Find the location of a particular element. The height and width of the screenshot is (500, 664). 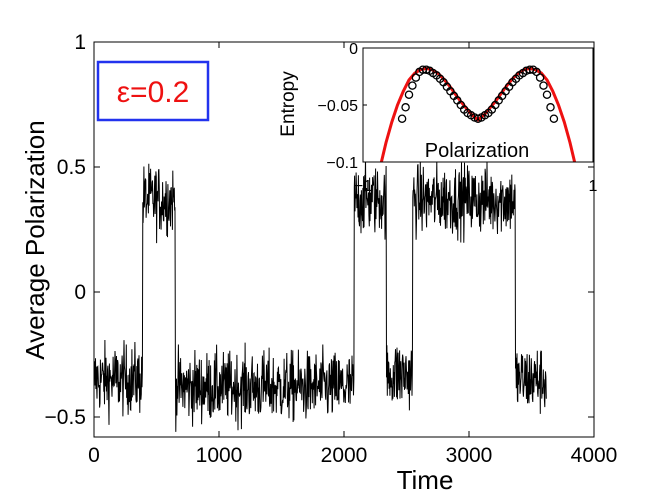

inset-x-axis-label: Polarization is located at coordinates (477, 151).